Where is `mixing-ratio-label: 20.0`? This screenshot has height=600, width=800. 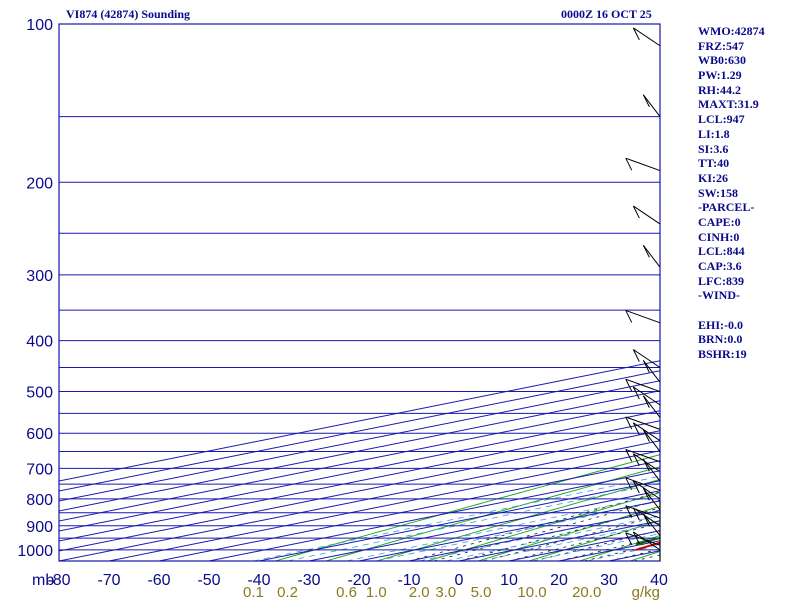
mixing-ratio-label: 20.0 is located at coordinates (586, 592).